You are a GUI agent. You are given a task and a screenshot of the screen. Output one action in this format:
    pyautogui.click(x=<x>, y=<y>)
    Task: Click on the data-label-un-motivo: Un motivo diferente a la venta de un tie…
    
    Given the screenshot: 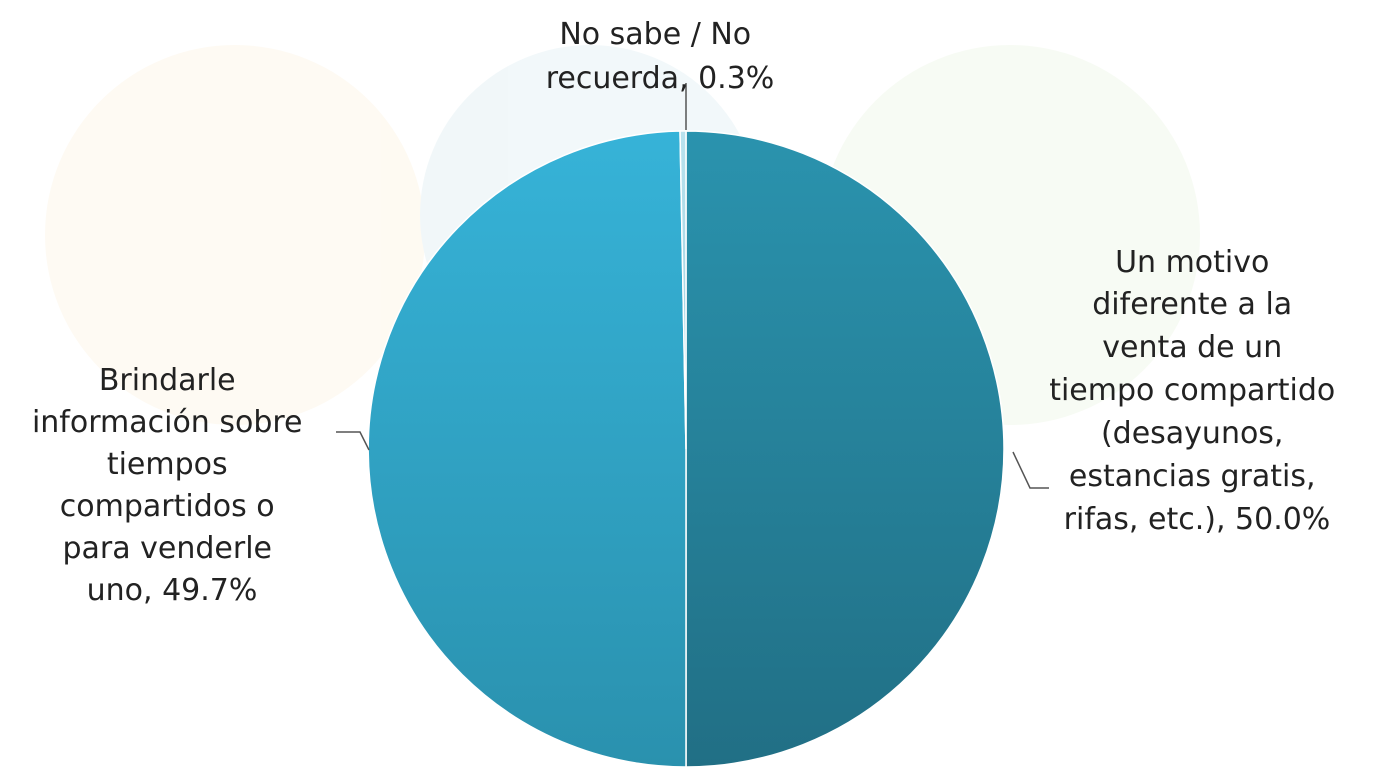 What is the action you would take?
    pyautogui.click(x=1197, y=391)
    